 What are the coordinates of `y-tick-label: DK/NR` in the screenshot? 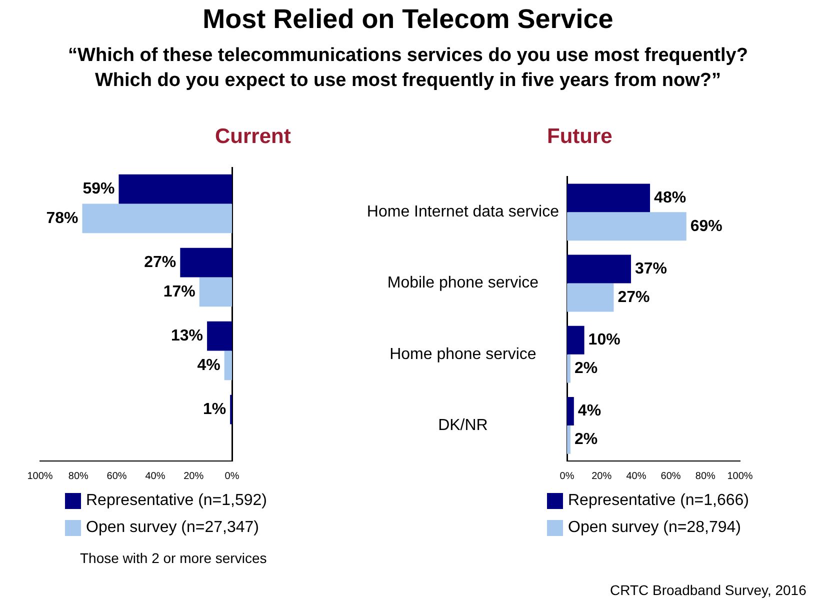 It's located at (463, 425).